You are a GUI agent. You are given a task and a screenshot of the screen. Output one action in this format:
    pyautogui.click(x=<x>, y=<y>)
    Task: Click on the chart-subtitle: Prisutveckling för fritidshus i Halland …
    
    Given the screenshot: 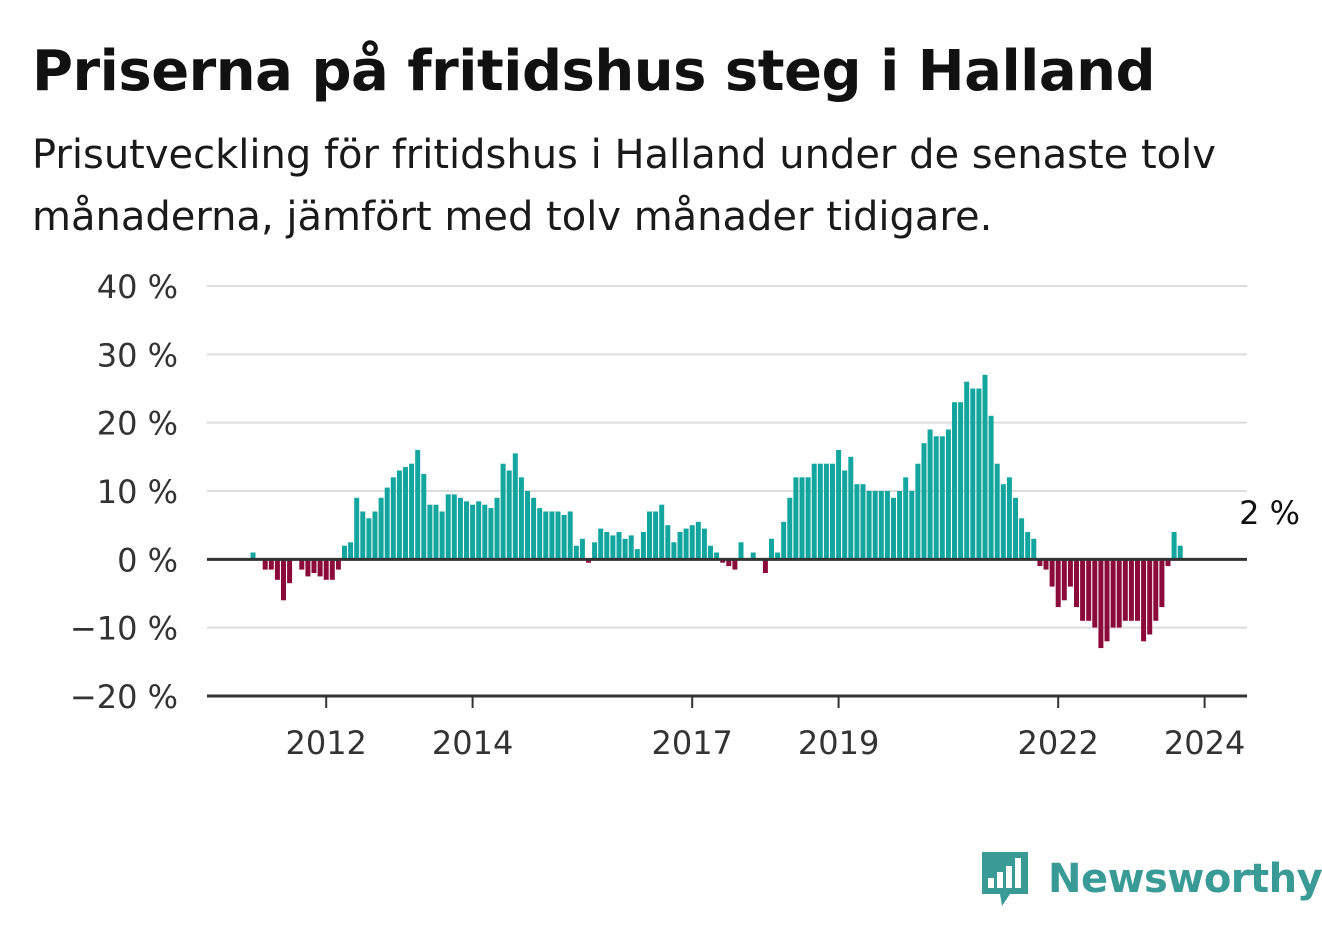 What is the action you would take?
    pyautogui.click(x=624, y=186)
    